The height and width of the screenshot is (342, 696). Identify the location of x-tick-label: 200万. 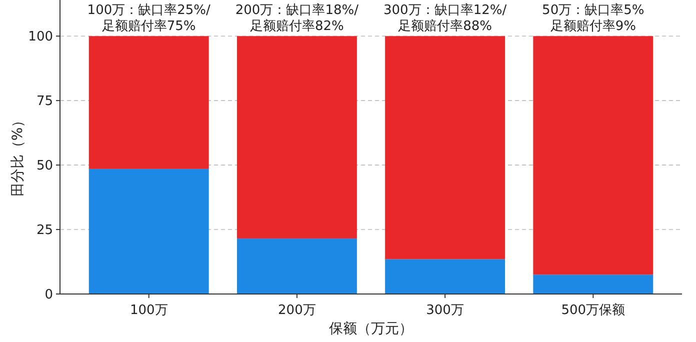
(297, 310).